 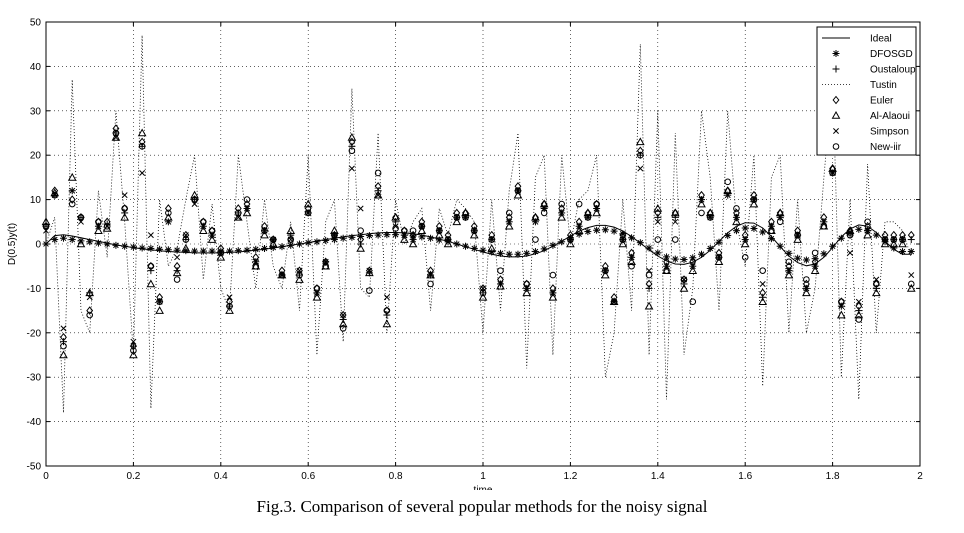 What do you see at coordinates (883, 85) in the screenshot?
I see `legend-label: Tustin` at bounding box center [883, 85].